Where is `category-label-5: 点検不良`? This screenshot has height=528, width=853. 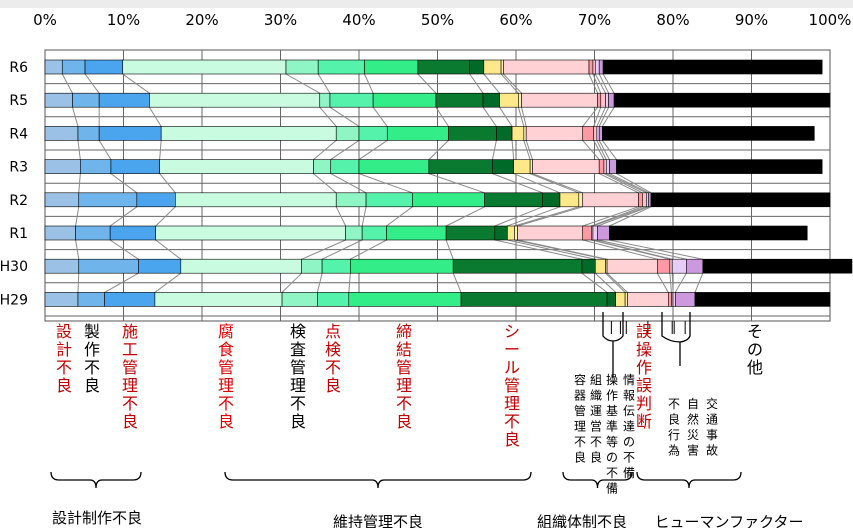
category-label-5: 点検不良 is located at coordinates (333, 358).